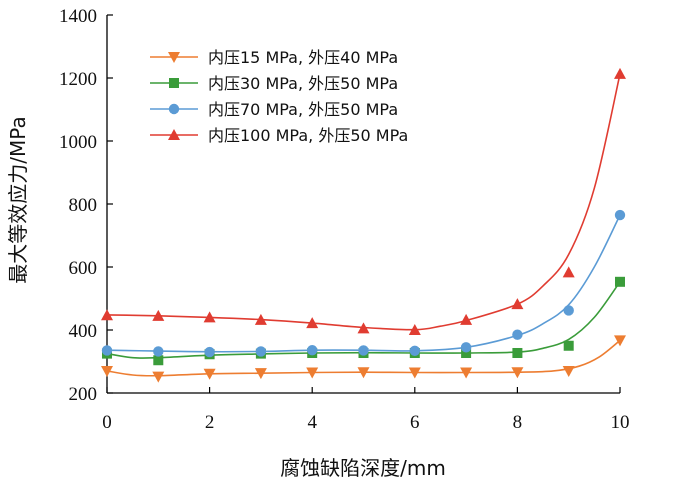  Describe the element at coordinates (303, 83) in the screenshot. I see `legend-label: 内压30 MPa, 外压50 MPa` at that location.